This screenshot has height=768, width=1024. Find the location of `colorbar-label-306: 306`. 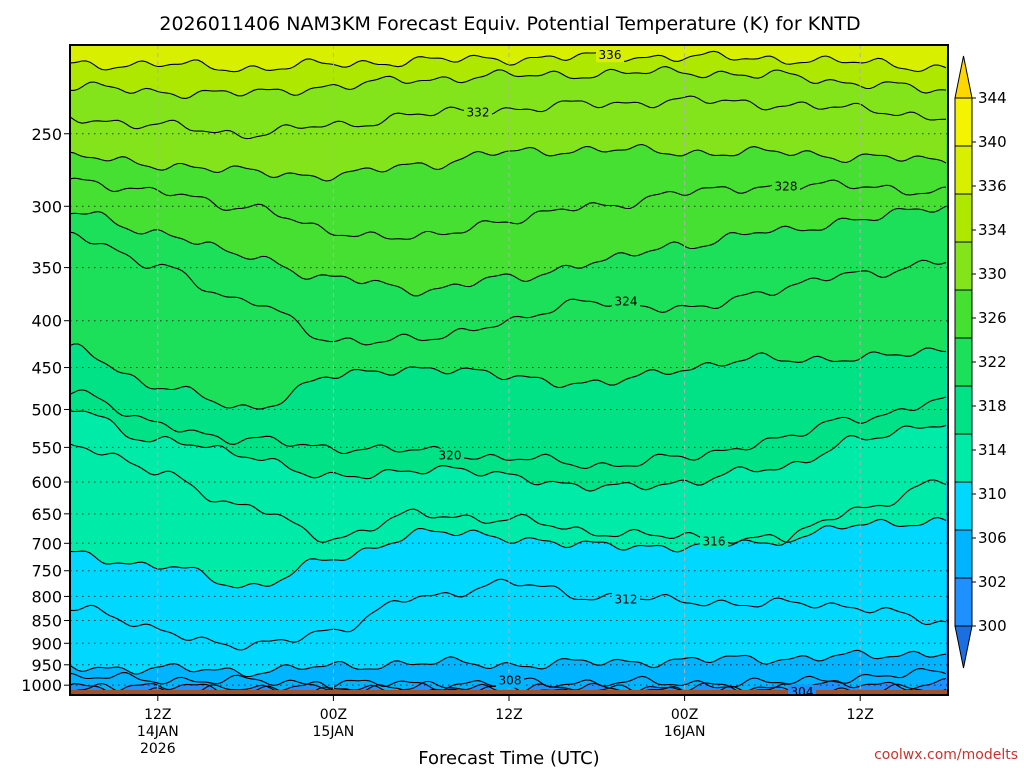

colorbar-label-306: 306 is located at coordinates (992, 538).